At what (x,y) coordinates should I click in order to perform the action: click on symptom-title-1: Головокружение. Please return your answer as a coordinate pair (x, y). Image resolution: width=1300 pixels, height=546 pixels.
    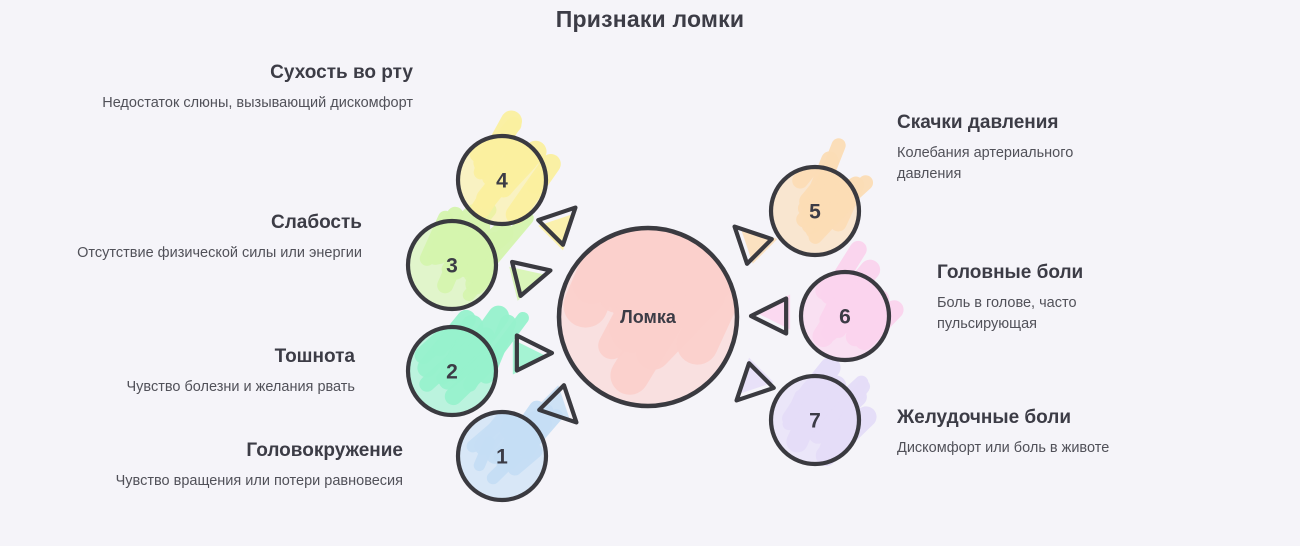
    Looking at the image, I should click on (324, 450).